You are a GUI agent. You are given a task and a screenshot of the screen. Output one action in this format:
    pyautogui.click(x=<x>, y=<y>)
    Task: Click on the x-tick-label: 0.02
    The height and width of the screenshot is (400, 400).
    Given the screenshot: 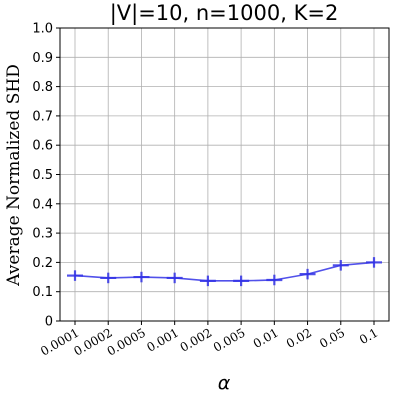 What is the action you would take?
    pyautogui.click(x=299, y=337)
    